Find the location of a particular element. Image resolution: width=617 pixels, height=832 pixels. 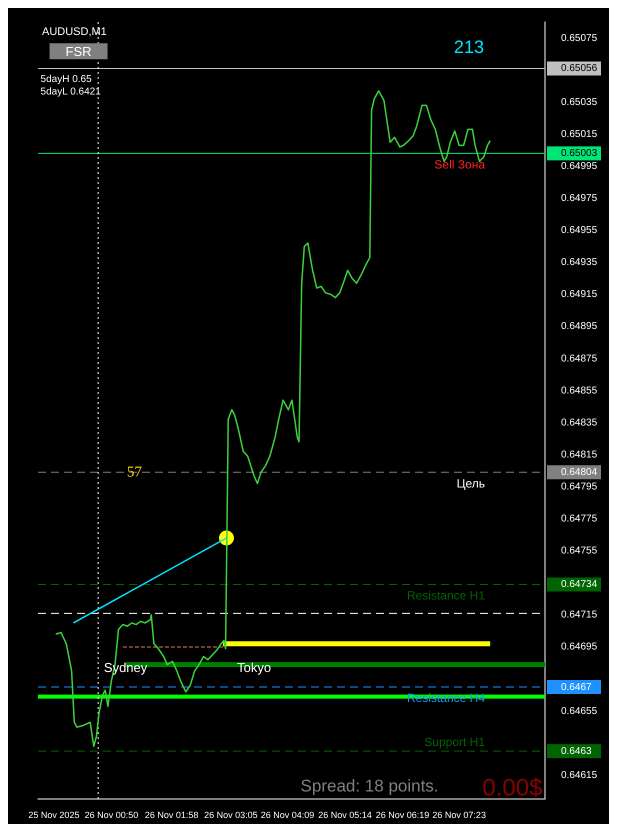

x-tick-label: 26 Nov 03:05 is located at coordinates (231, 815).